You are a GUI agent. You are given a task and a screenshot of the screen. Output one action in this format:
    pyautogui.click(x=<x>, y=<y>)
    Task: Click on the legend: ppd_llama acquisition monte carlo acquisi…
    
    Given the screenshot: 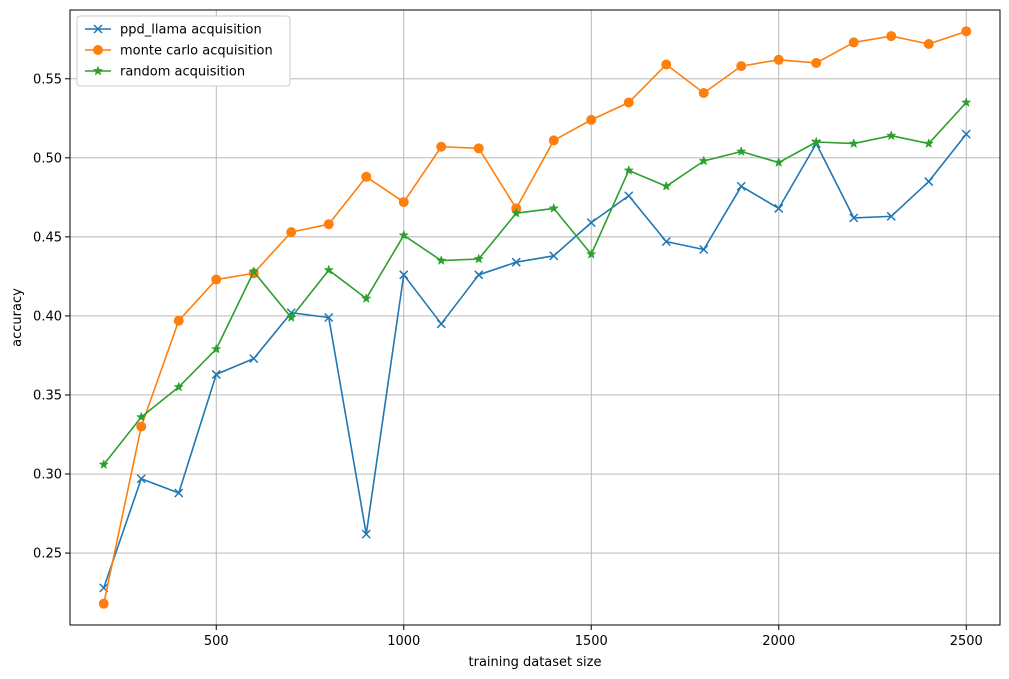 What is the action you would take?
    pyautogui.click(x=183, y=51)
    